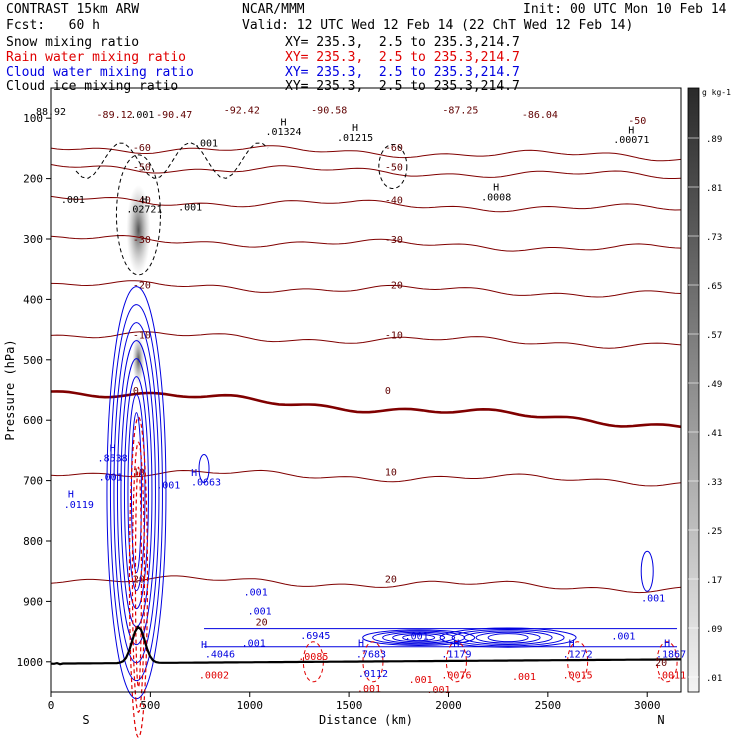 The height and width of the screenshot is (740, 740). What do you see at coordinates (53, 25) in the screenshot?
I see `forecast-hour: Fcst: 60 h` at bounding box center [53, 25].